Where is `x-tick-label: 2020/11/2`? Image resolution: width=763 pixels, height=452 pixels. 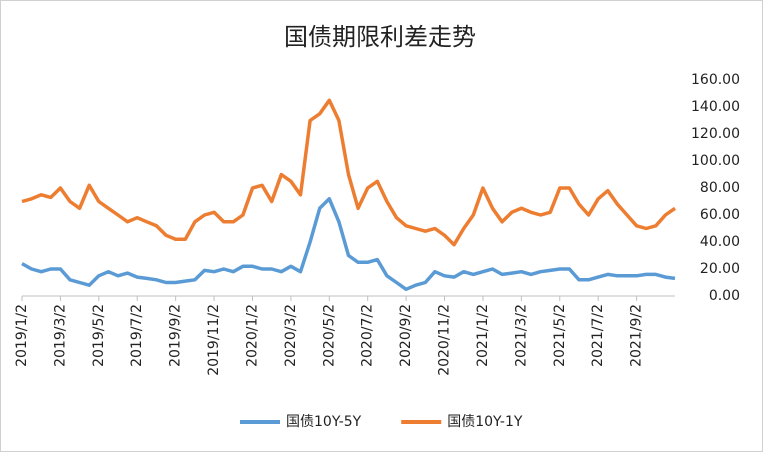
x-tick-label: 2020/11/2 is located at coordinates (445, 340).